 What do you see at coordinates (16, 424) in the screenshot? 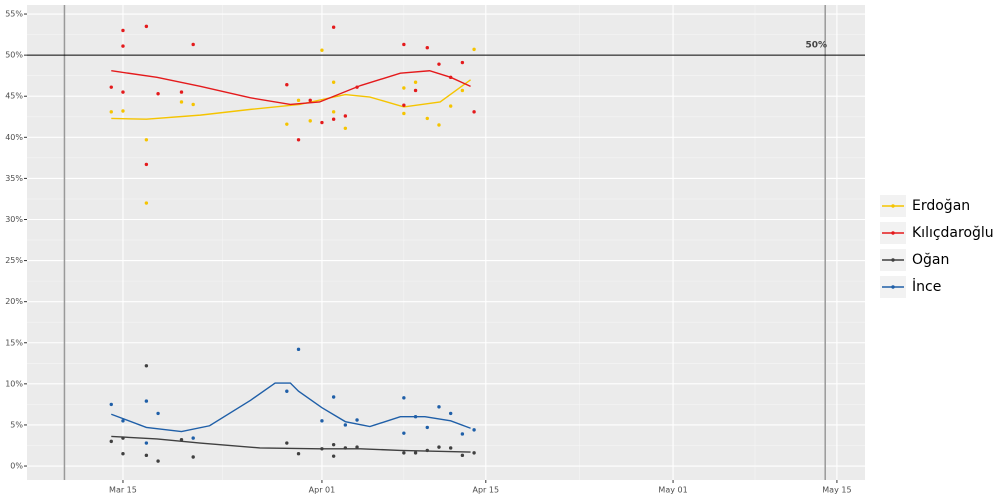
I see `y-tick-label: 5%` at bounding box center [16, 424].